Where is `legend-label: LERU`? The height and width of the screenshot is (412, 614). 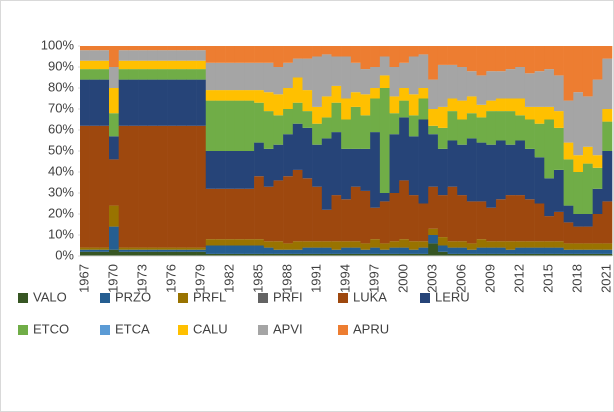
legend-label: LERU is located at coordinates (452, 296).